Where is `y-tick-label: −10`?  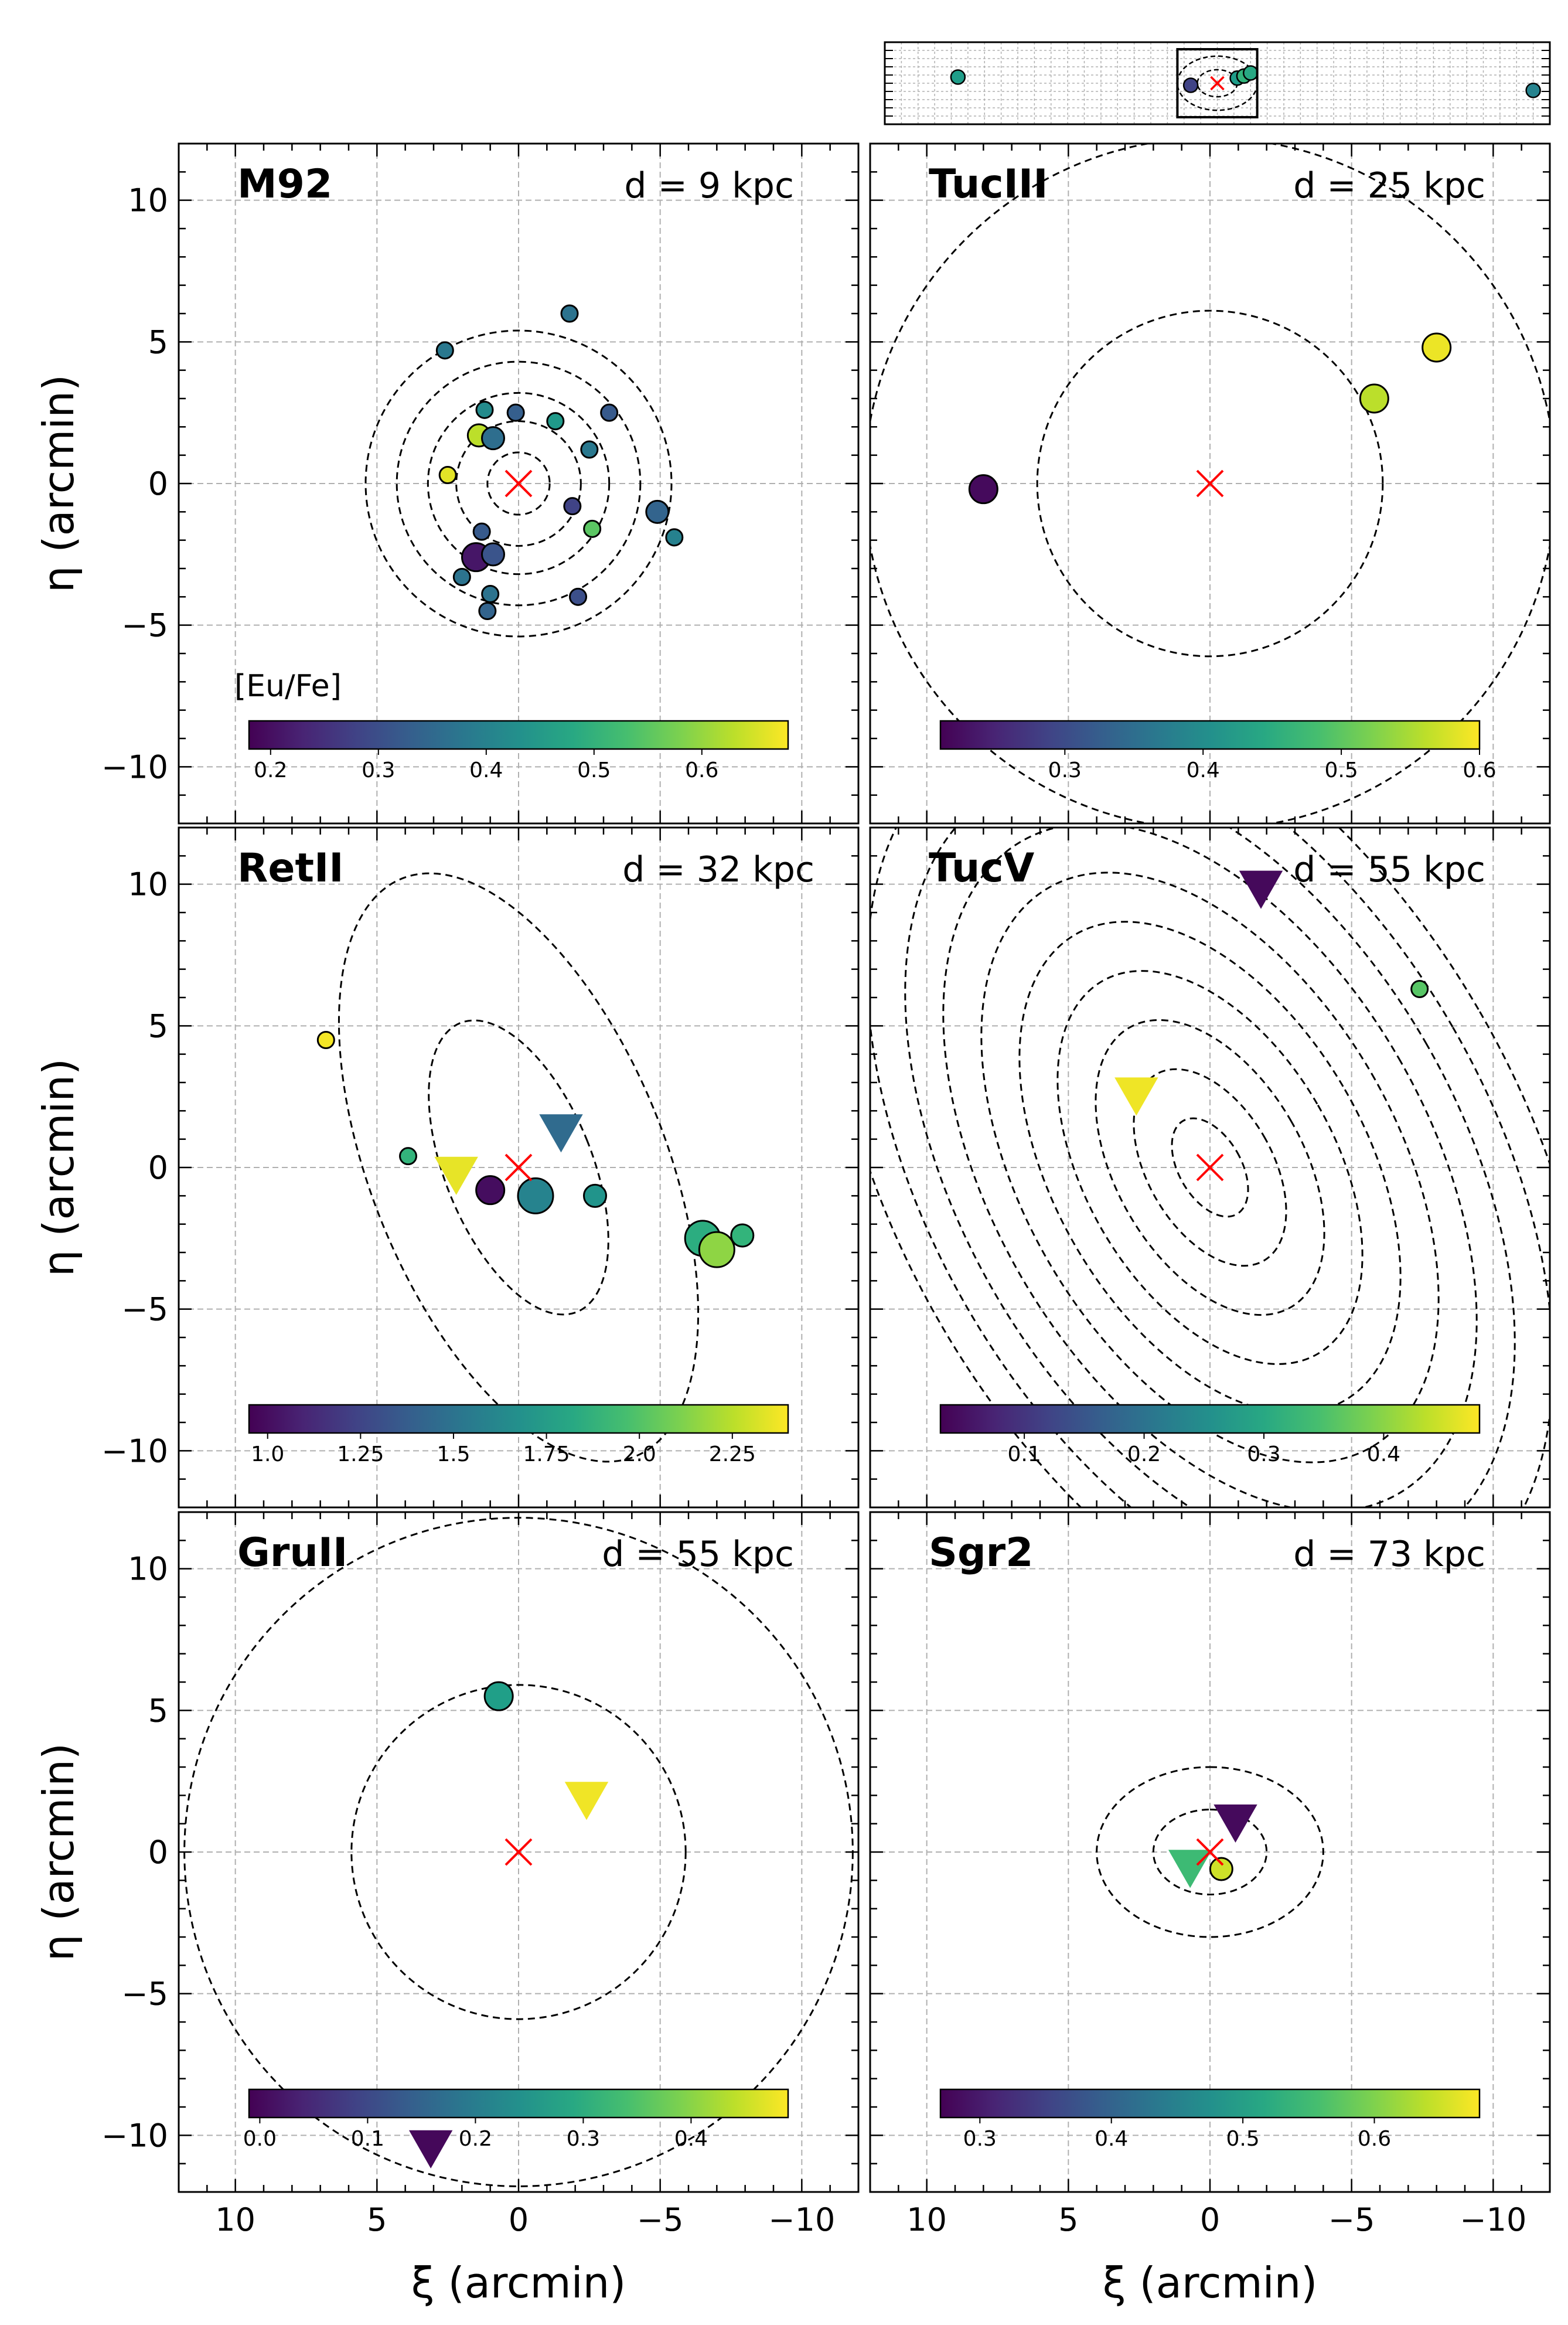
y-tick-label: −10 is located at coordinates (134, 2135).